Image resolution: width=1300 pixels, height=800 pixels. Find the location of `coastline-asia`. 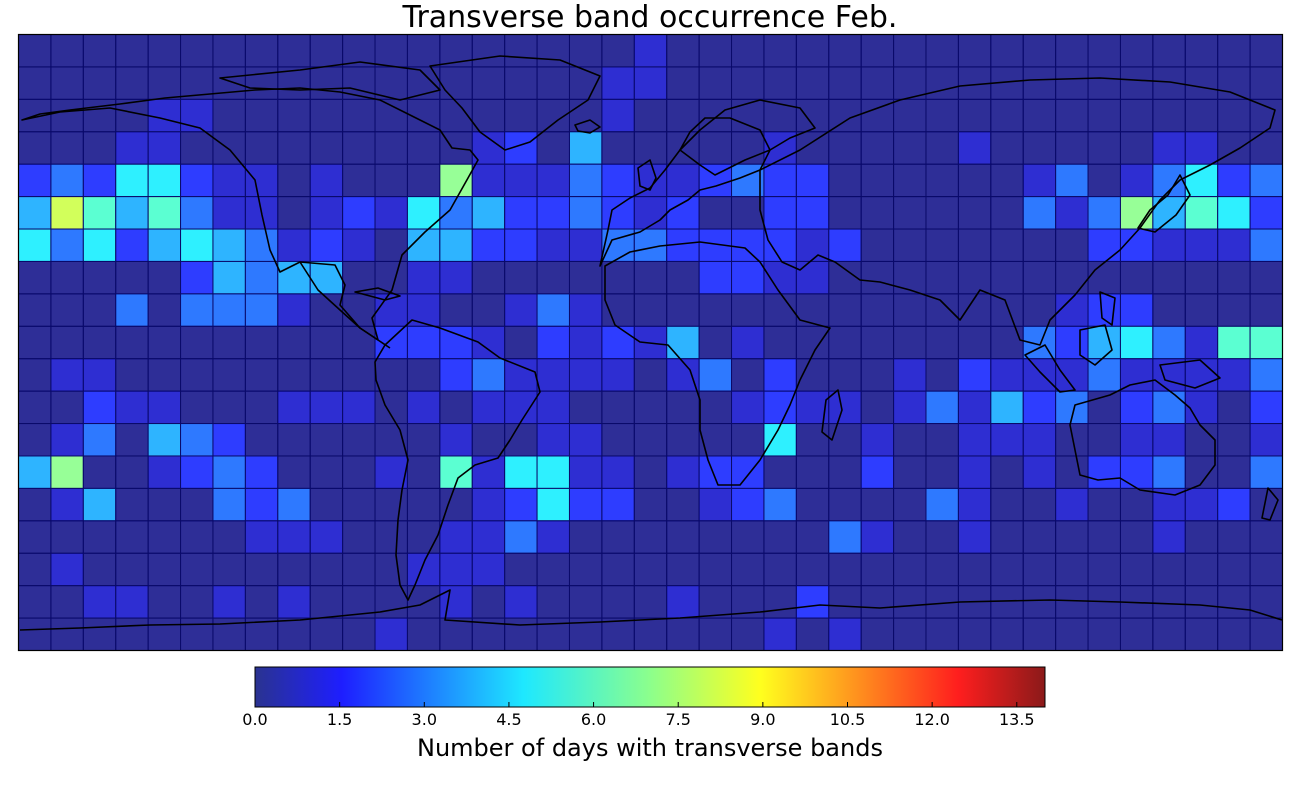

coastline-asia is located at coordinates (1017, 211).